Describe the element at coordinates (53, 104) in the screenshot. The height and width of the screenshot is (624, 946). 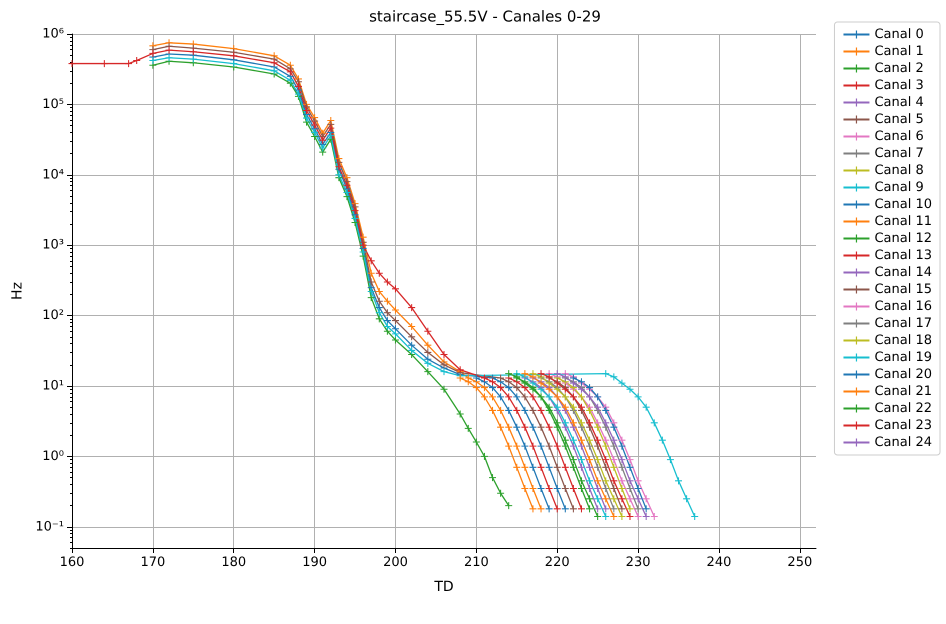
I see `y-tick-label: 10⁵` at that location.